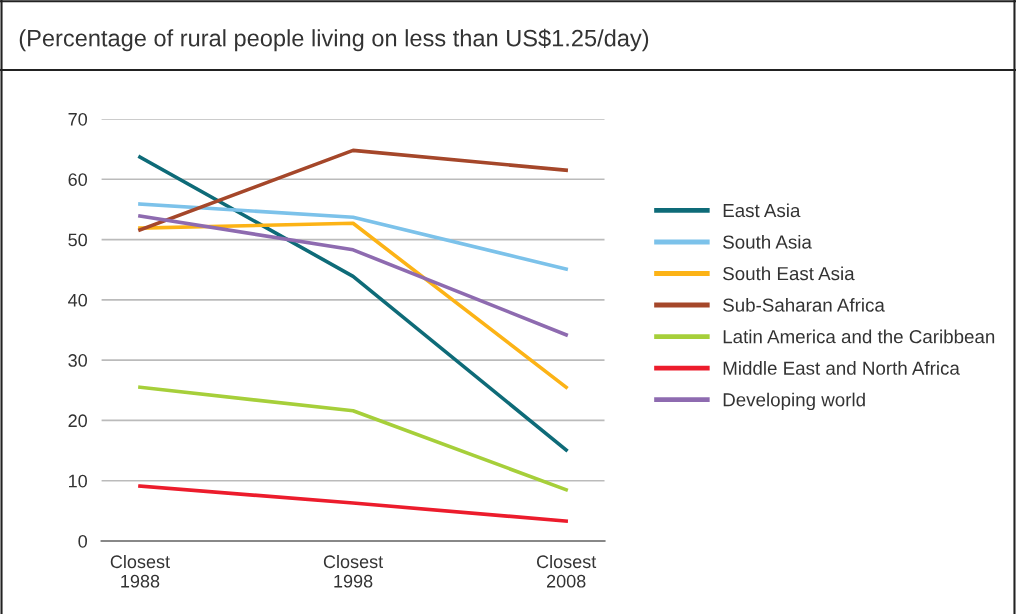 The height and width of the screenshot is (614, 1016). I want to click on y-tick-label: 10, so click(78, 481).